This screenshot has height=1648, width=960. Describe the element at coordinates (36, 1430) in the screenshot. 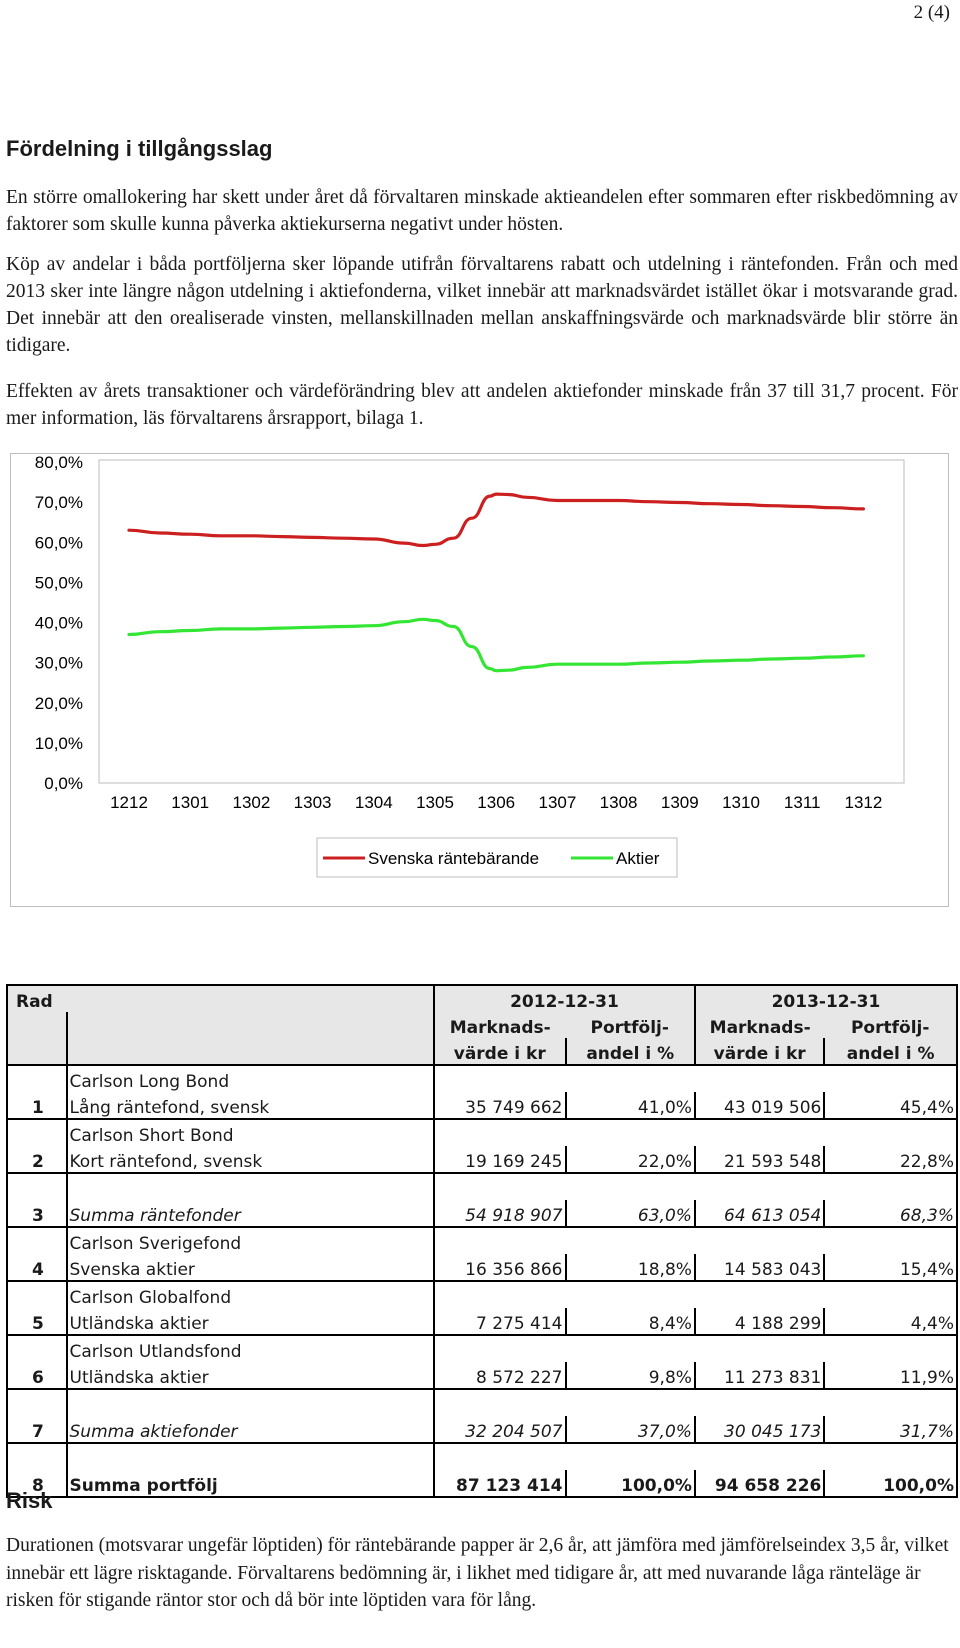

I see `row-number: 7` at that location.